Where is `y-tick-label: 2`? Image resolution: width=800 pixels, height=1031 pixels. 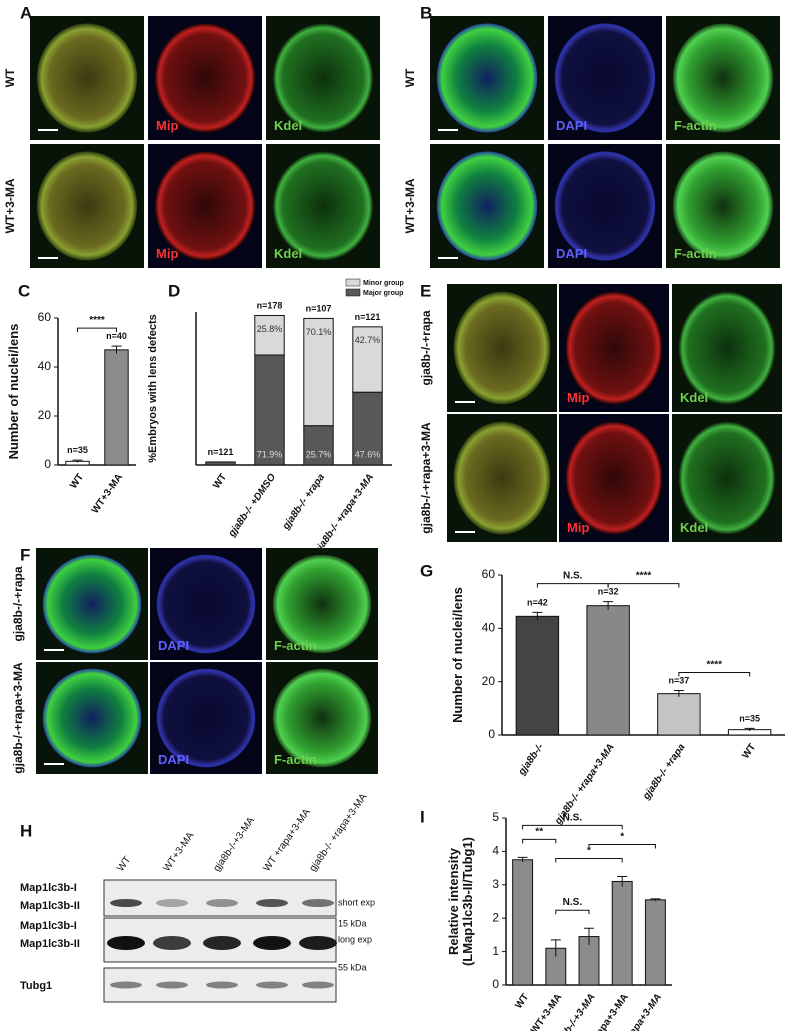 y-tick-label: 2 is located at coordinates (495, 917).